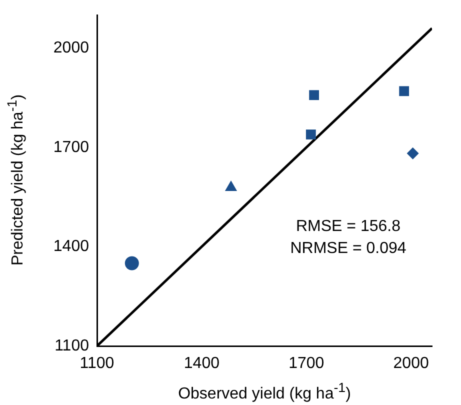 This screenshot has height=405, width=461. I want to click on y-tick-label: 1100, so click(72, 345).